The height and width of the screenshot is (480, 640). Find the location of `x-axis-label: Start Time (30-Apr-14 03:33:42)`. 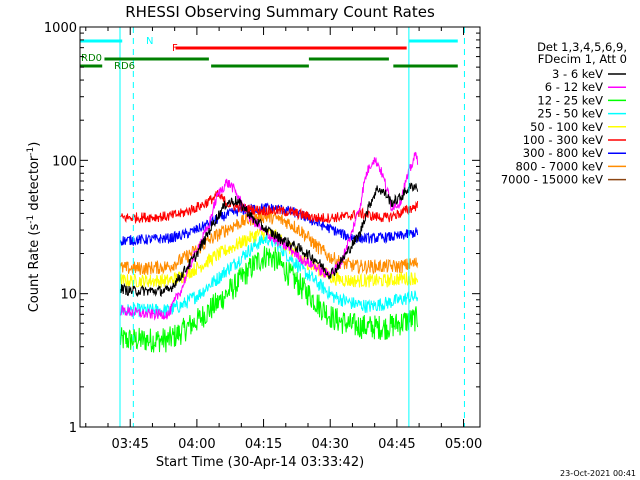

x-axis-label: Start Time (30-Apr-14 03:33:42) is located at coordinates (260, 462).